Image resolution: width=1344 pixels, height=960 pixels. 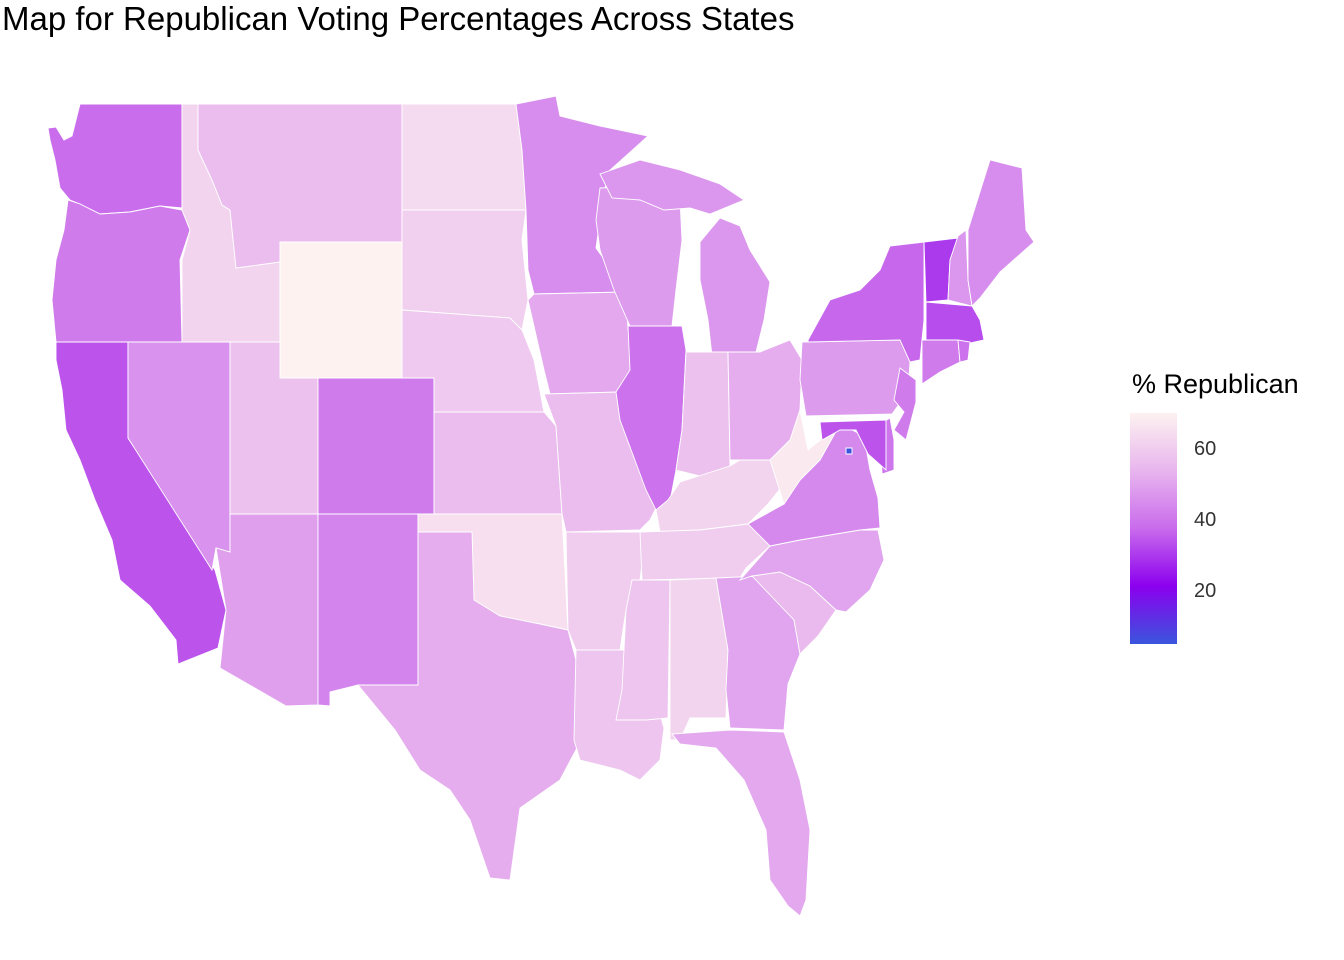 I want to click on state-maryland, so click(x=853, y=445).